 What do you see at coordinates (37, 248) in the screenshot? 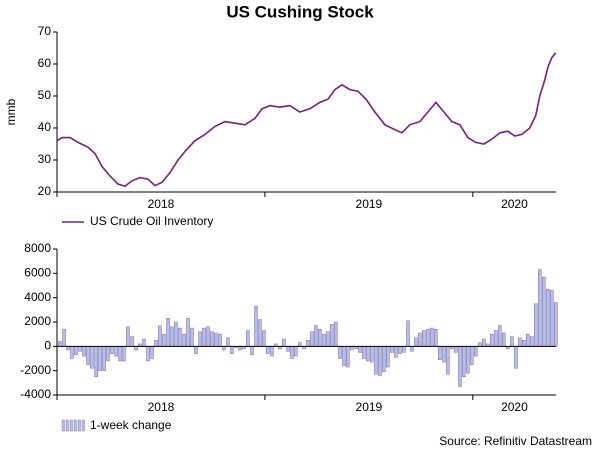
I see `y-tick-label: 8000` at bounding box center [37, 248].